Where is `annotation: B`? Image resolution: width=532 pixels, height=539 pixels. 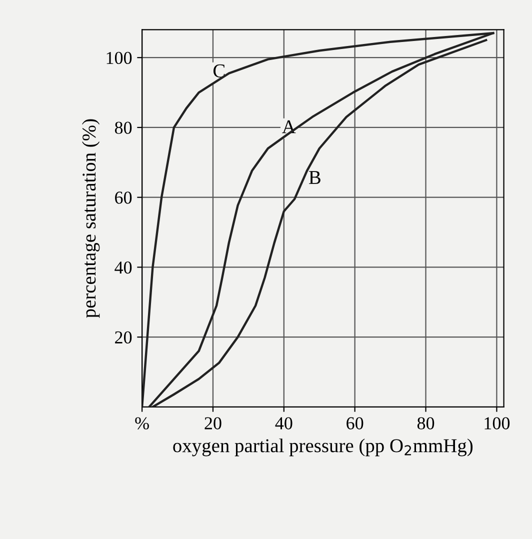 annotation: B is located at coordinates (314, 177).